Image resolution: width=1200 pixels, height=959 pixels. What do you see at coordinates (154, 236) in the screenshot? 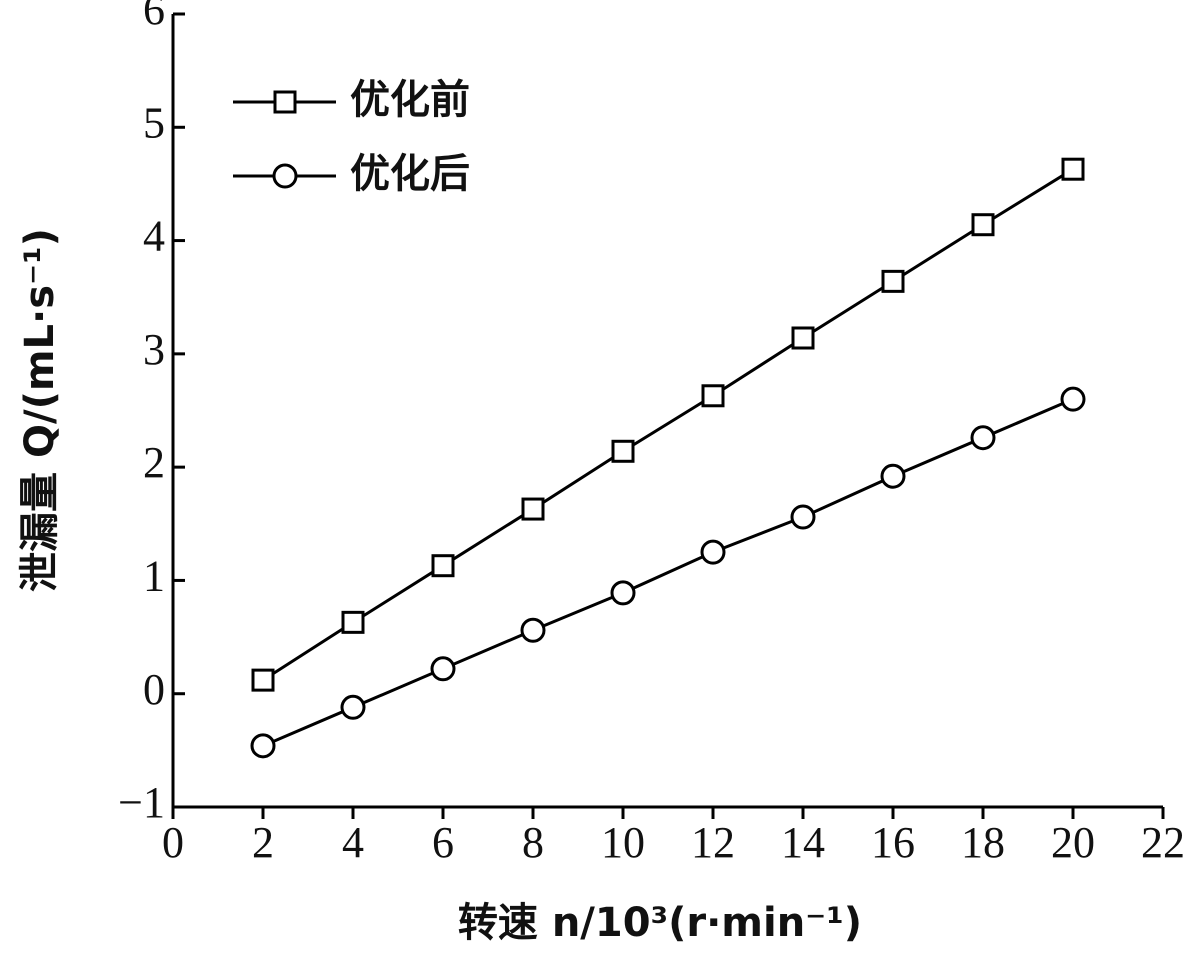
I see `y-tick-label: 4` at bounding box center [154, 236].